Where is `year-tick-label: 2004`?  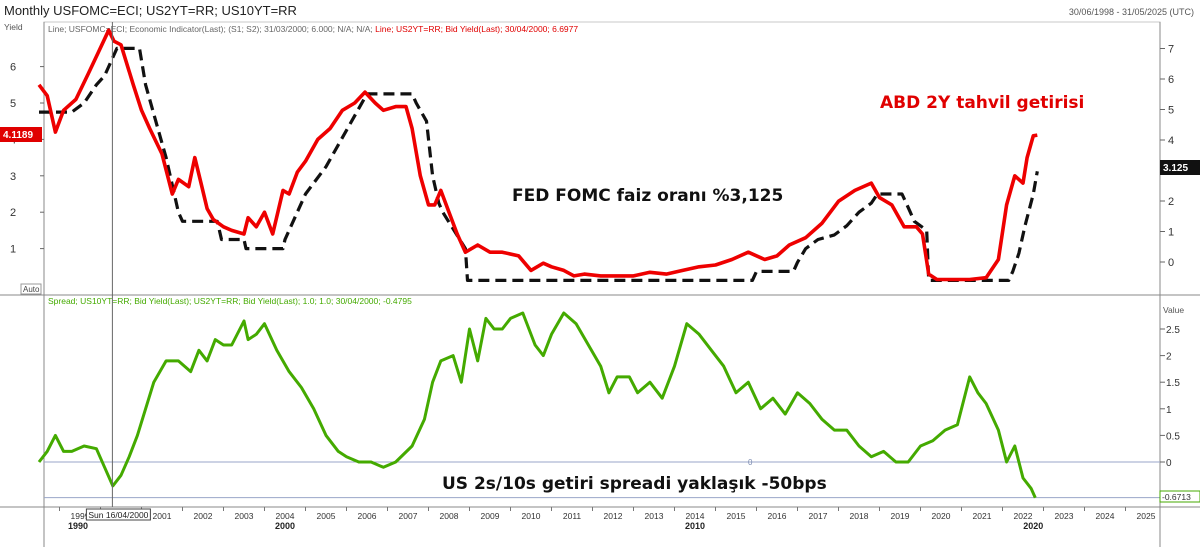
year-tick-label: 2004 is located at coordinates (285, 516).